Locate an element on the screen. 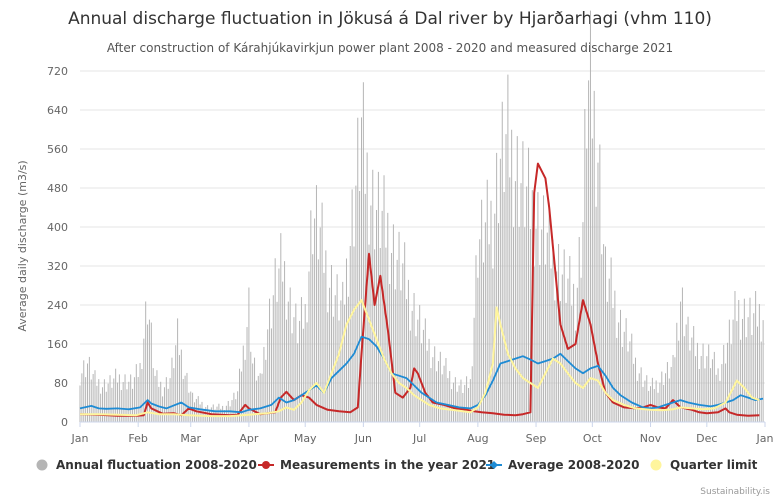 Image resolution: width=780 pixels, height=500 pixels. y-axis-ticks: 0 80 160 240 320 400 480 560 640 720 is located at coordinates (57, 247).